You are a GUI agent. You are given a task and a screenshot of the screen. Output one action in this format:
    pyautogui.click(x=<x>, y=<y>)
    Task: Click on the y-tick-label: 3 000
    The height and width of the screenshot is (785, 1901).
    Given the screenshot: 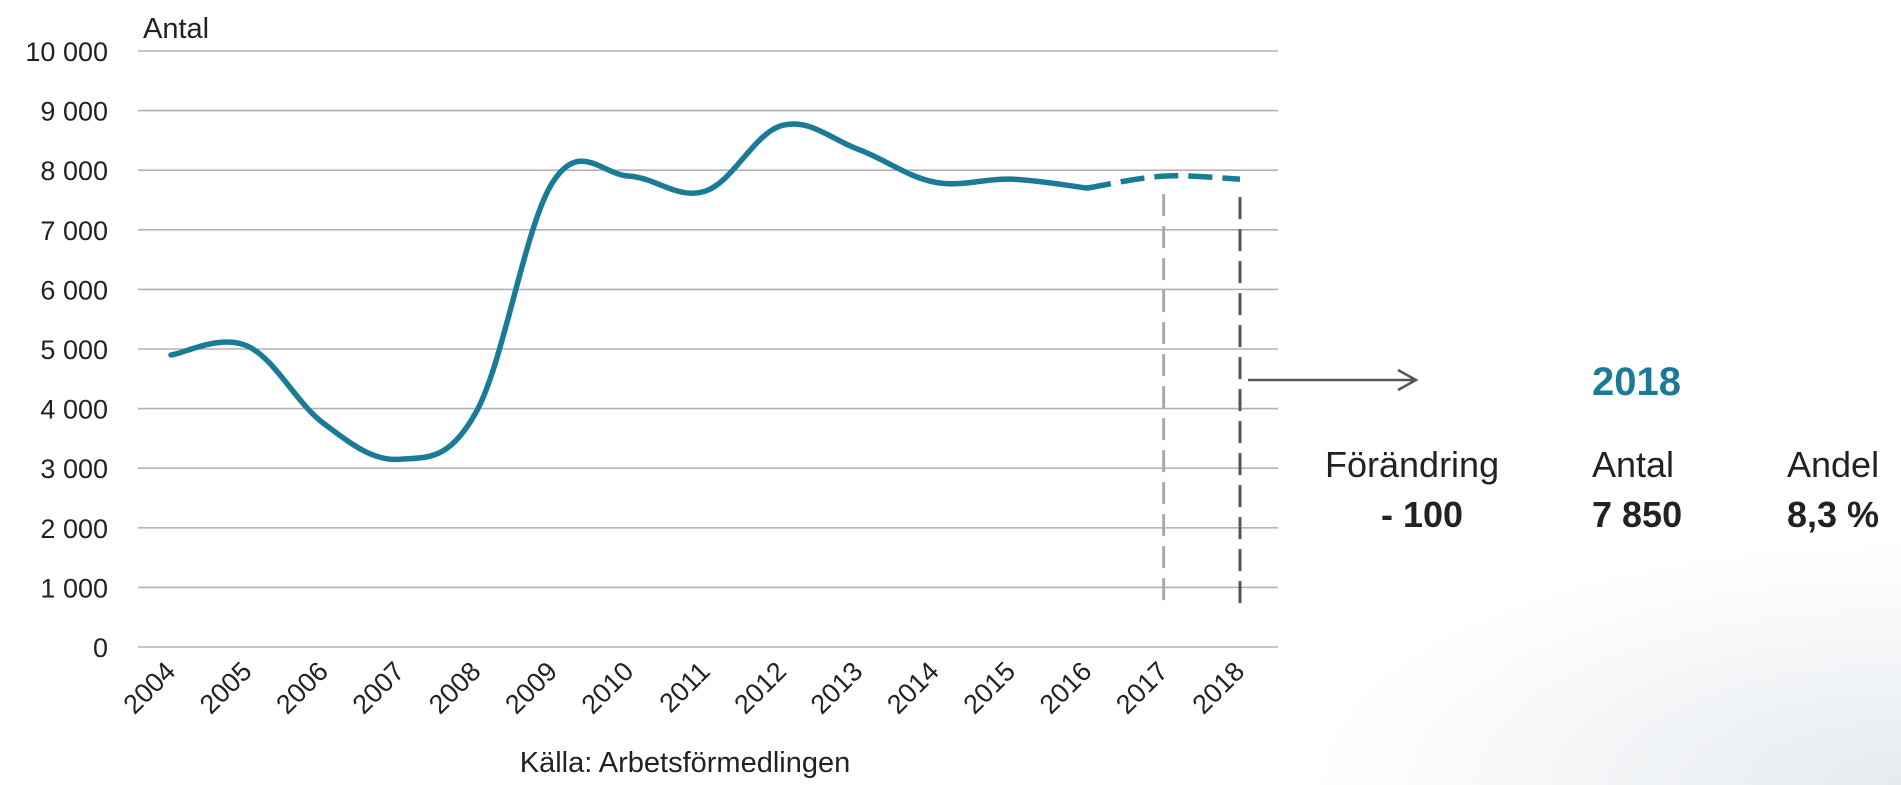 What is the action you would take?
    pyautogui.click(x=74, y=469)
    